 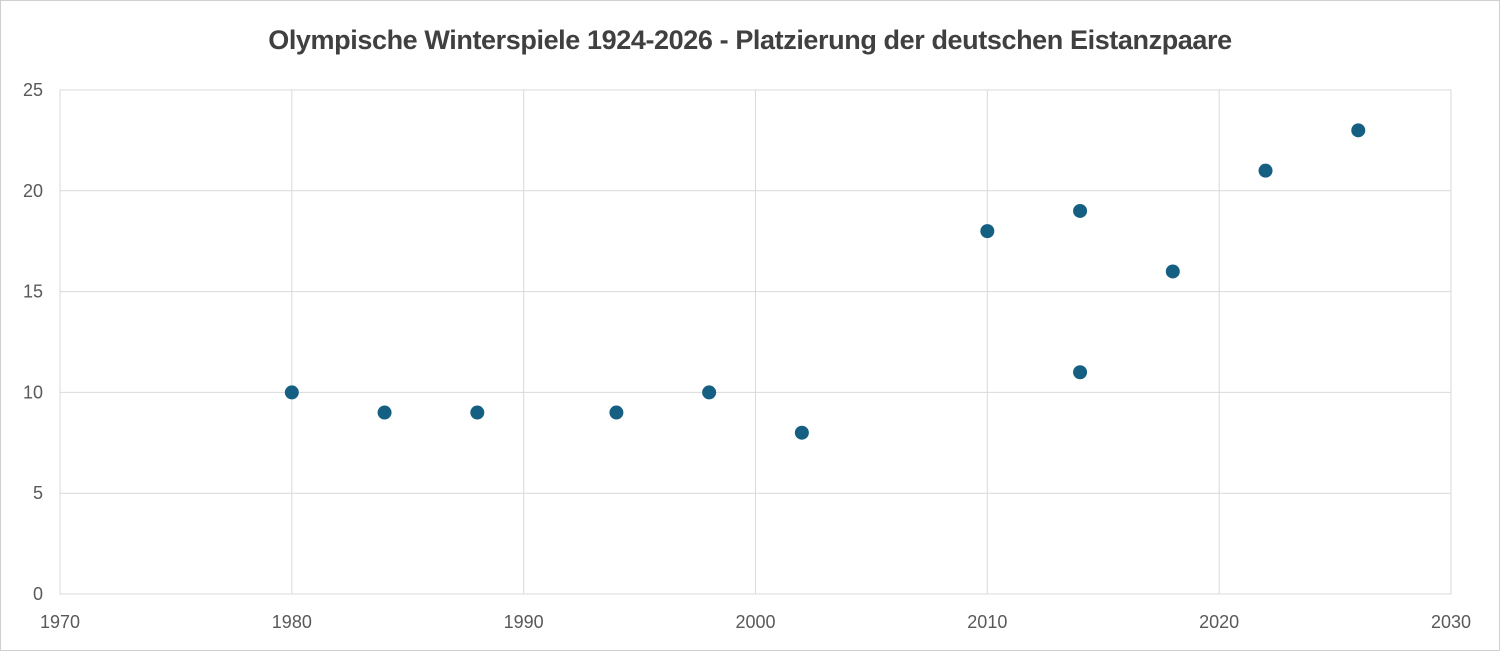 What do you see at coordinates (38, 594) in the screenshot?
I see `y-axis-tick-label: 0` at bounding box center [38, 594].